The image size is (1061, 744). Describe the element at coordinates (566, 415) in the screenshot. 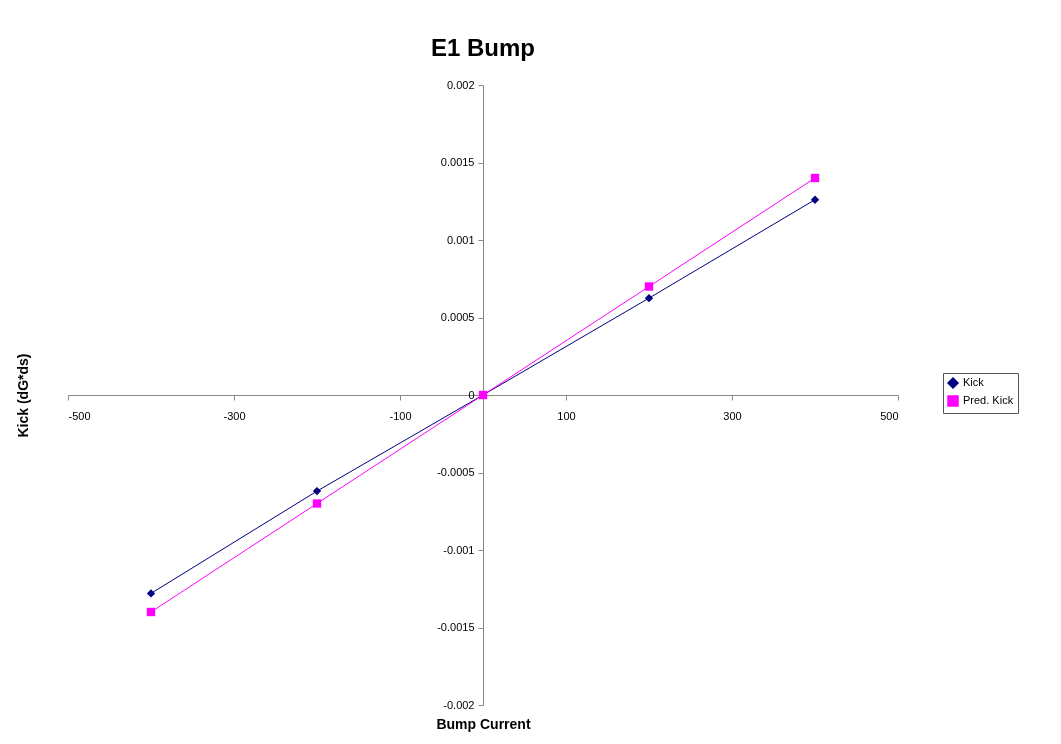

I see `x-tick-label: 100` at that location.